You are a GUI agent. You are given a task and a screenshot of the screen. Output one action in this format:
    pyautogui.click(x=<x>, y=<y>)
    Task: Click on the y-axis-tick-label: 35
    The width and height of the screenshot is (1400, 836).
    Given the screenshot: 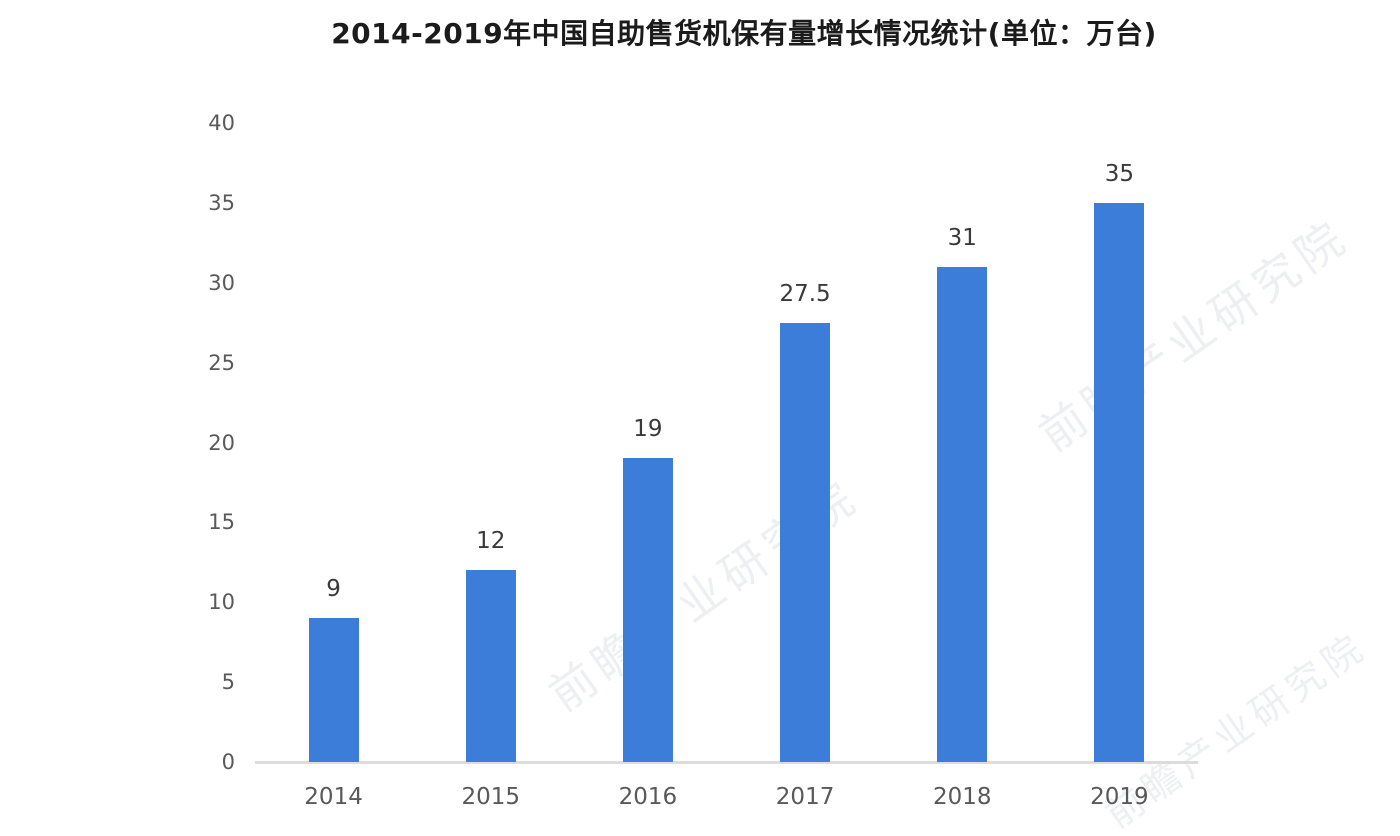 What is the action you would take?
    pyautogui.click(x=221, y=202)
    